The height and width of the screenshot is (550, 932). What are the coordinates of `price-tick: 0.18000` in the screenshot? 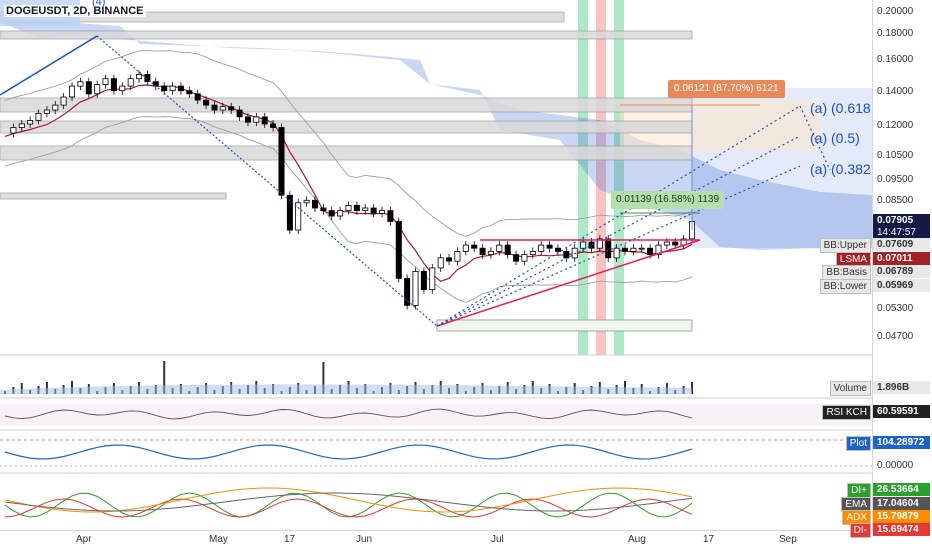 It's located at (895, 33).